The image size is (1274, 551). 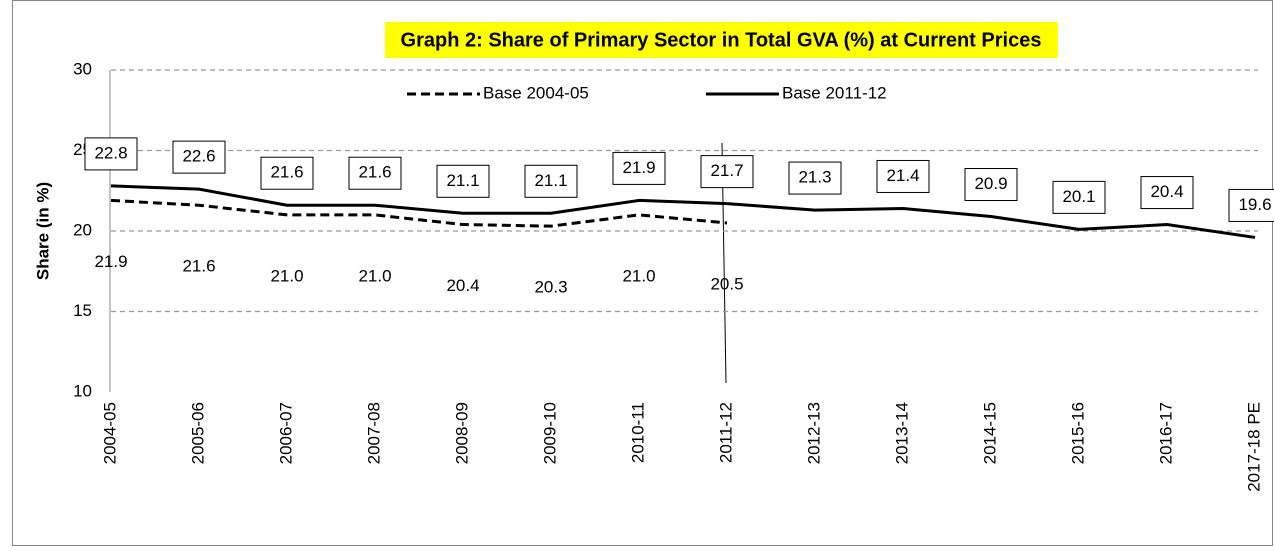 What do you see at coordinates (834, 92) in the screenshot?
I see `legend-label: Base 2011-12` at bounding box center [834, 92].